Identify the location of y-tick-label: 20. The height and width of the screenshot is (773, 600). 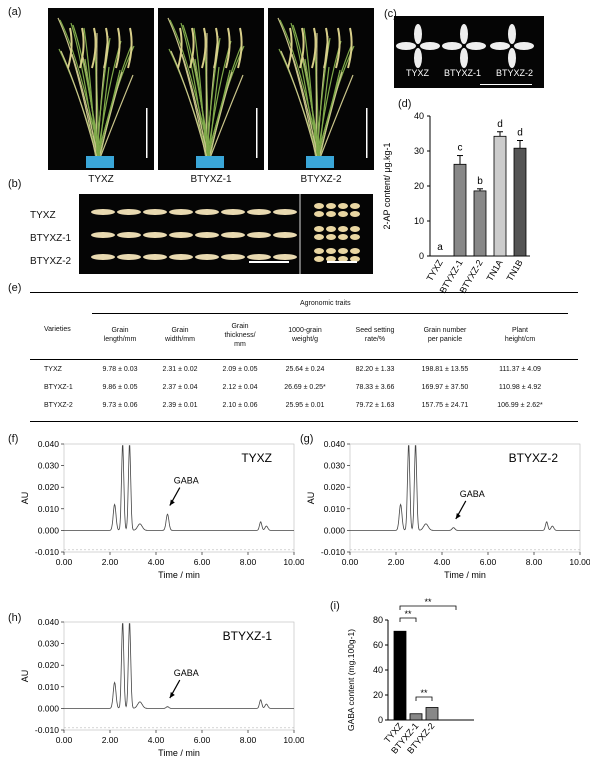
(419, 186).